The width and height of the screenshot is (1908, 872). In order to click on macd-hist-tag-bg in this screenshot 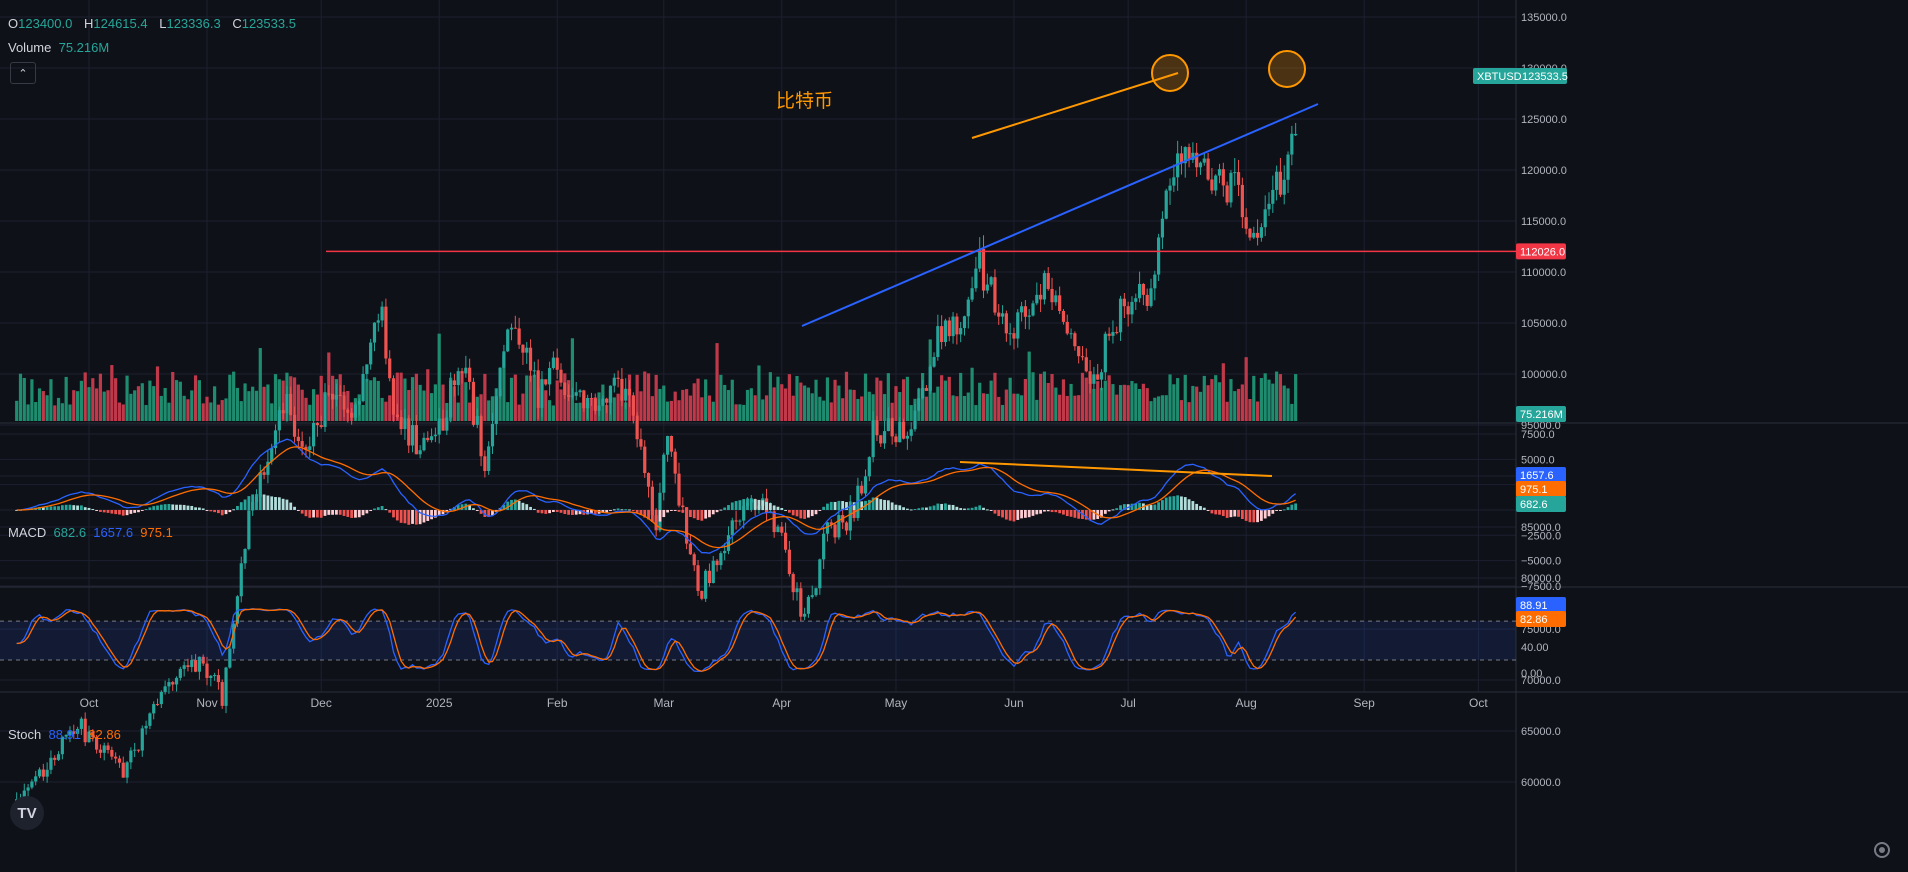, I will do `click(1541, 504)`.